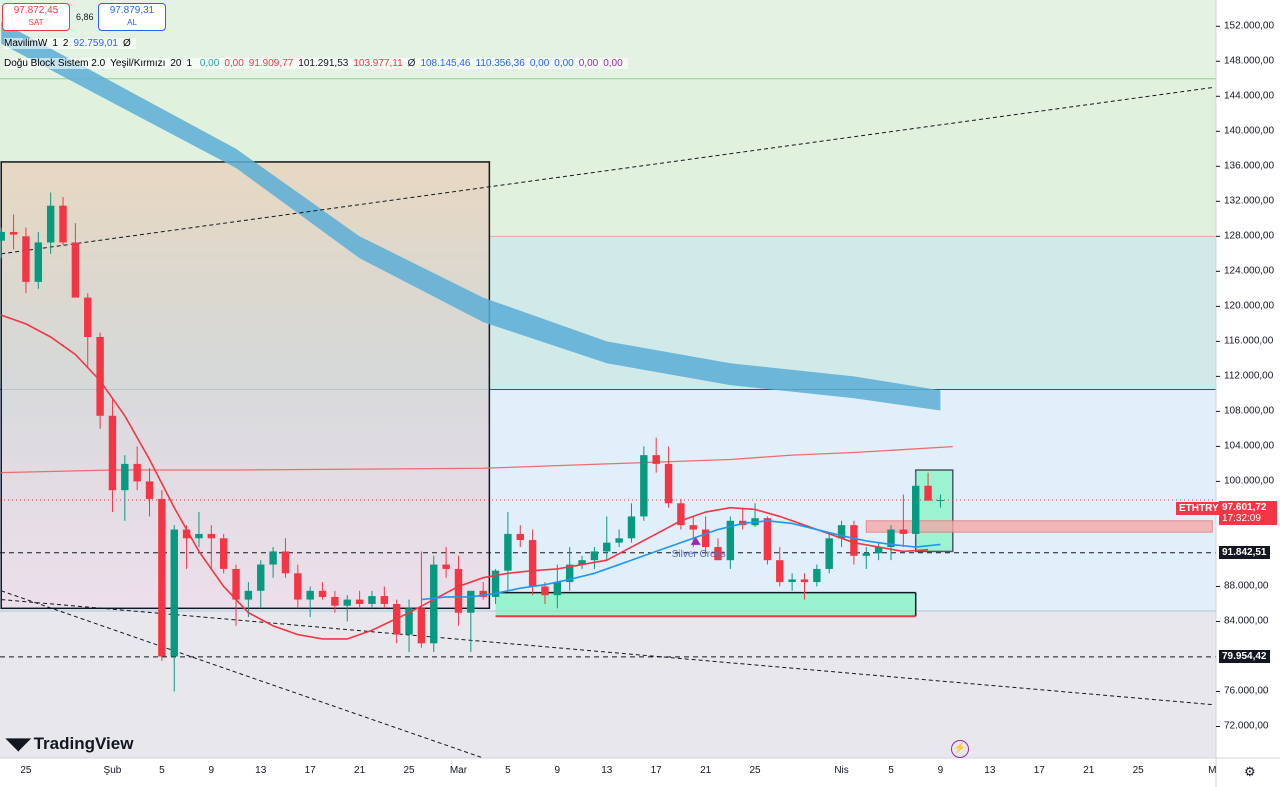  Describe the element at coordinates (69, 744) in the screenshot. I see `tradingview-logo: ◥◤ TradingView` at that location.